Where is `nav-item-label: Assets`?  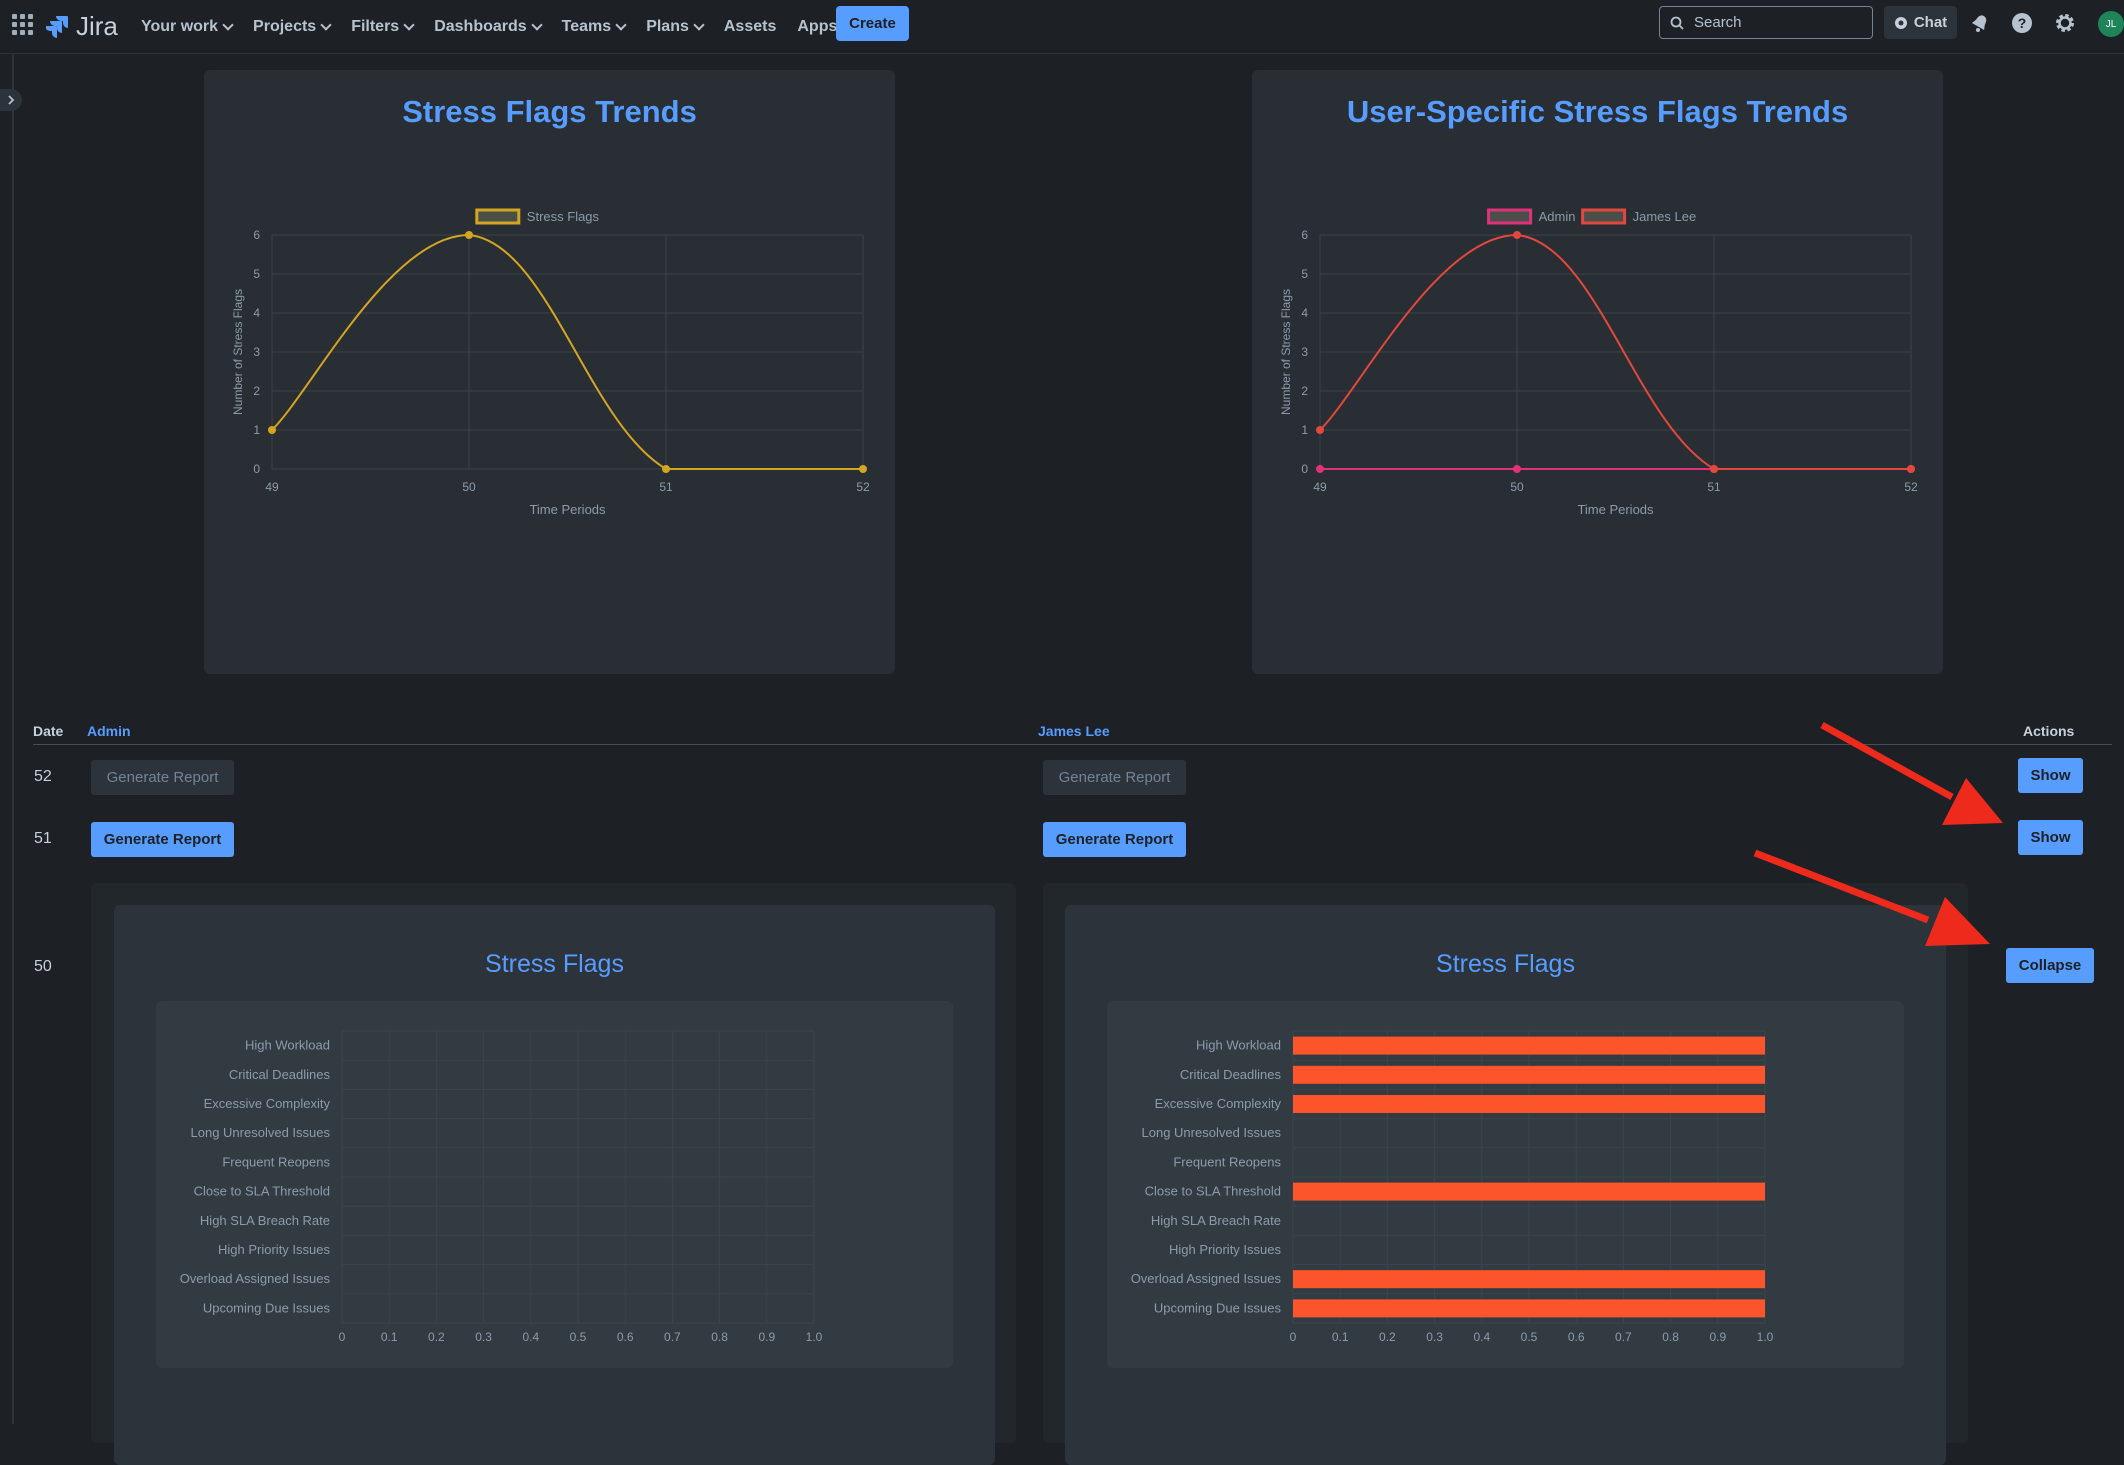
nav-item-label: Assets is located at coordinates (750, 26).